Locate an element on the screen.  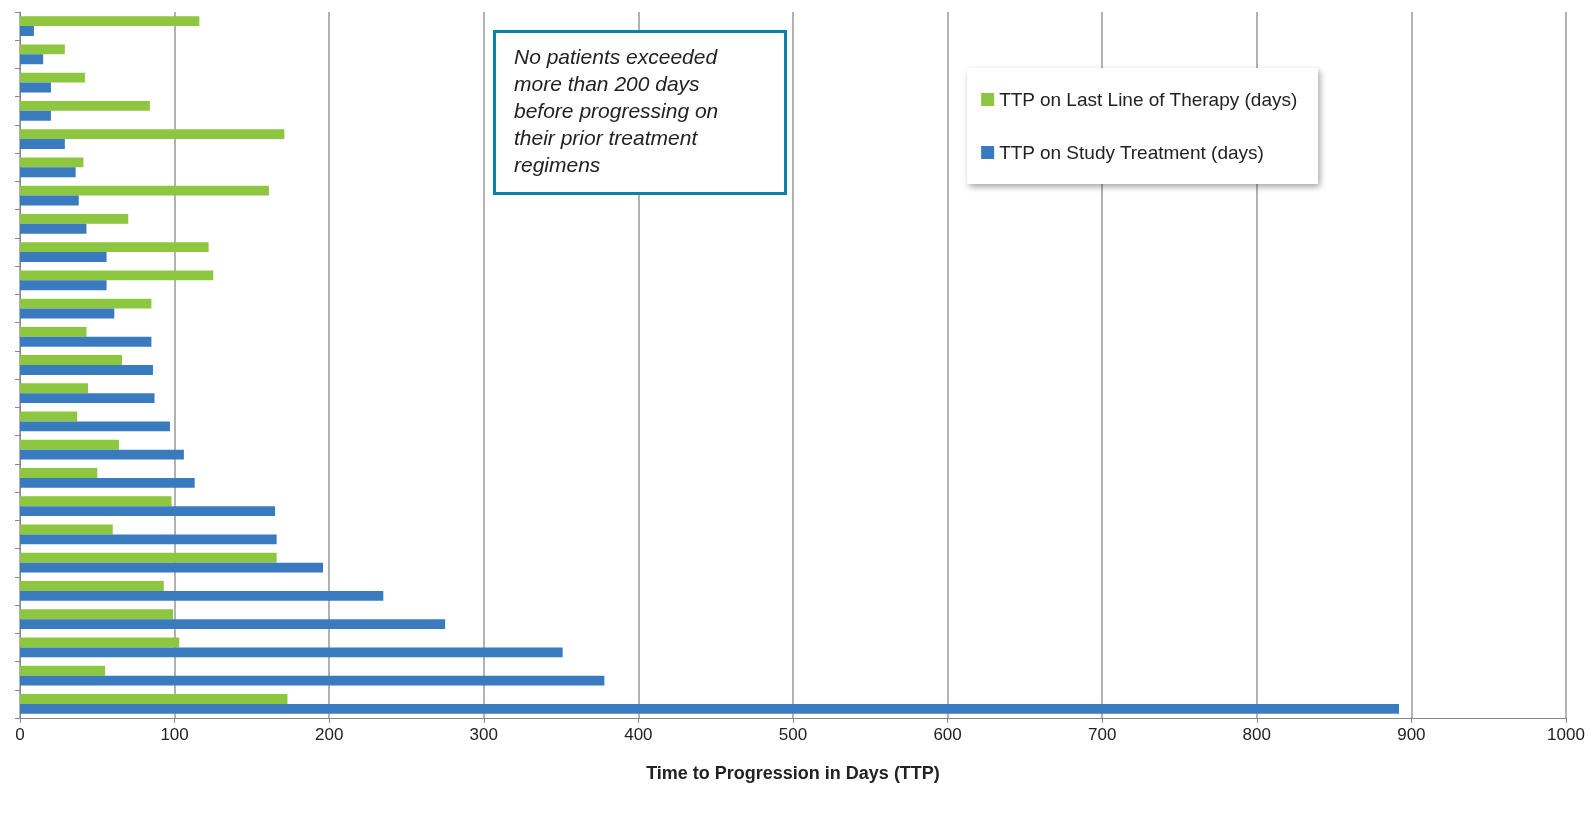
x-tick-label: 800 is located at coordinates (1256, 734).